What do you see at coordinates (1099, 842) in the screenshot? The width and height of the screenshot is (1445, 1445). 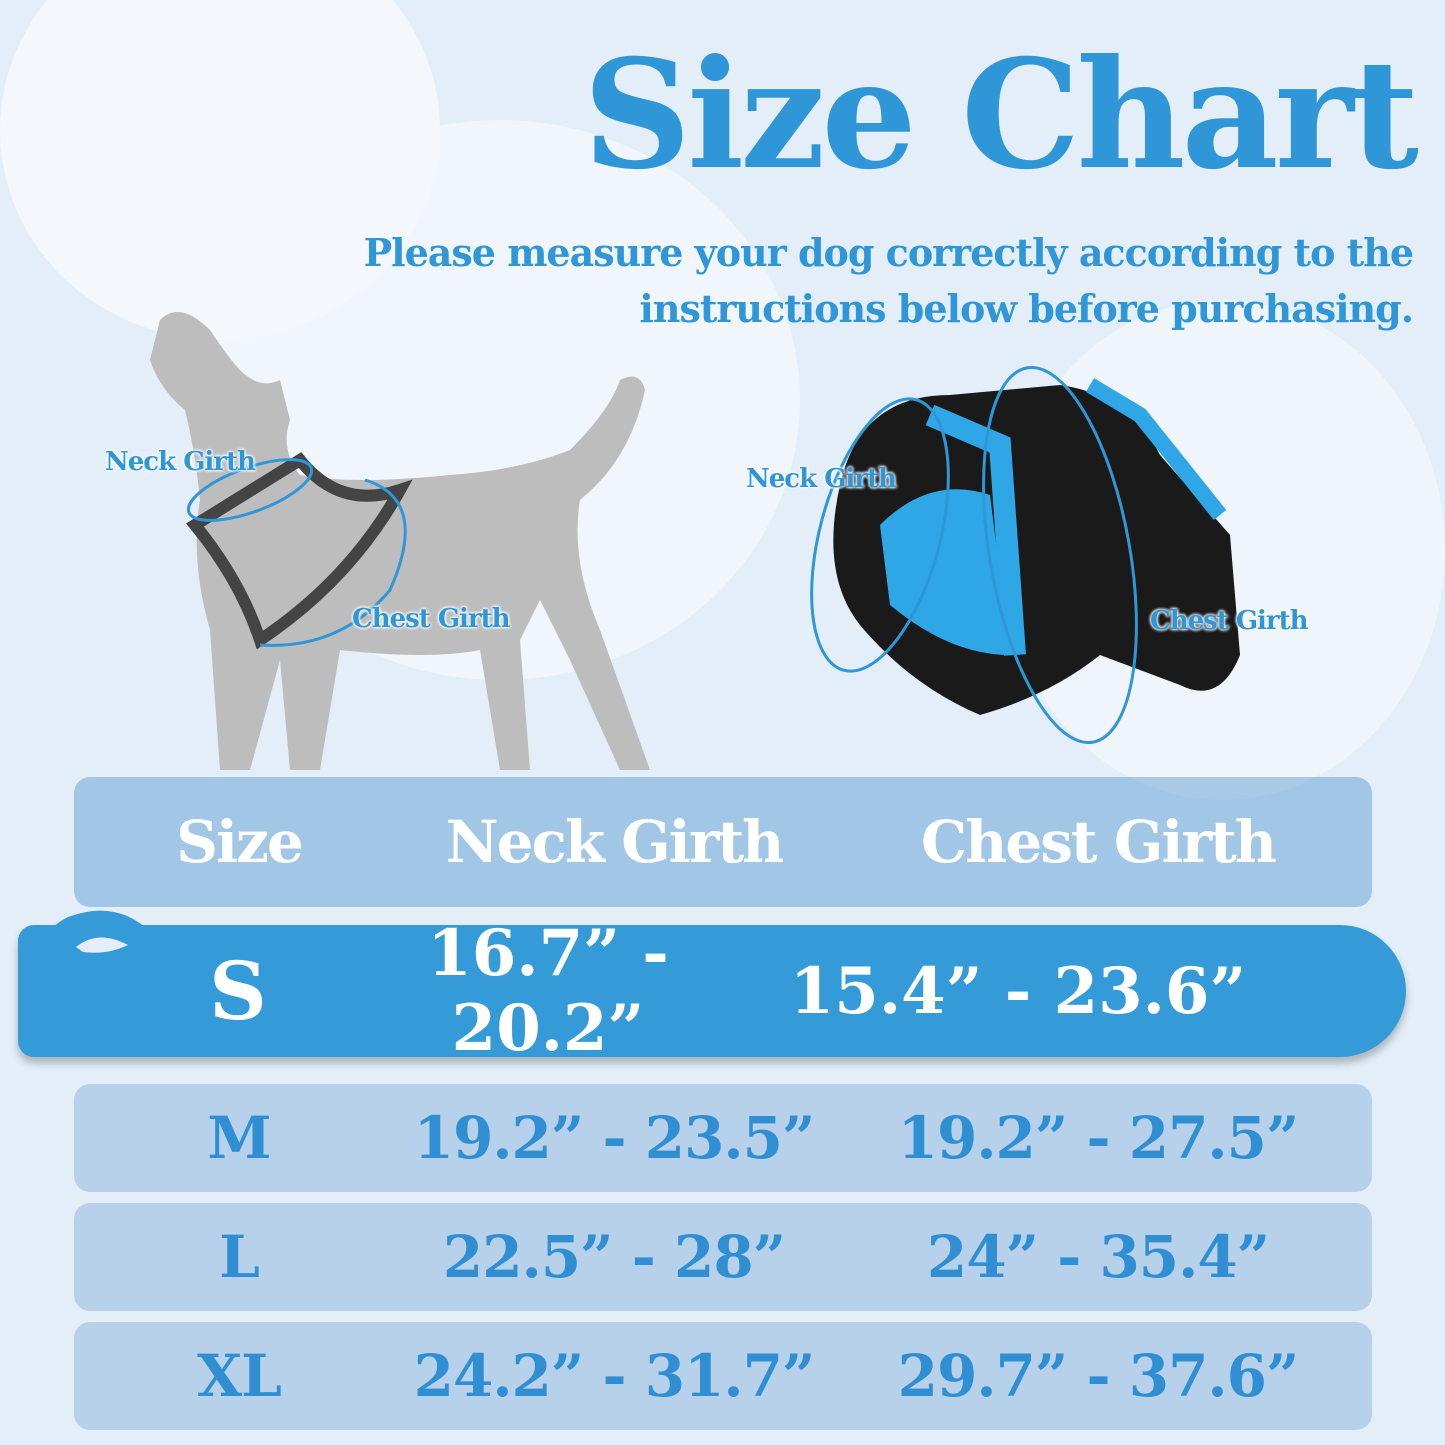 I see `header-chest-girth: Chest Girth` at bounding box center [1099, 842].